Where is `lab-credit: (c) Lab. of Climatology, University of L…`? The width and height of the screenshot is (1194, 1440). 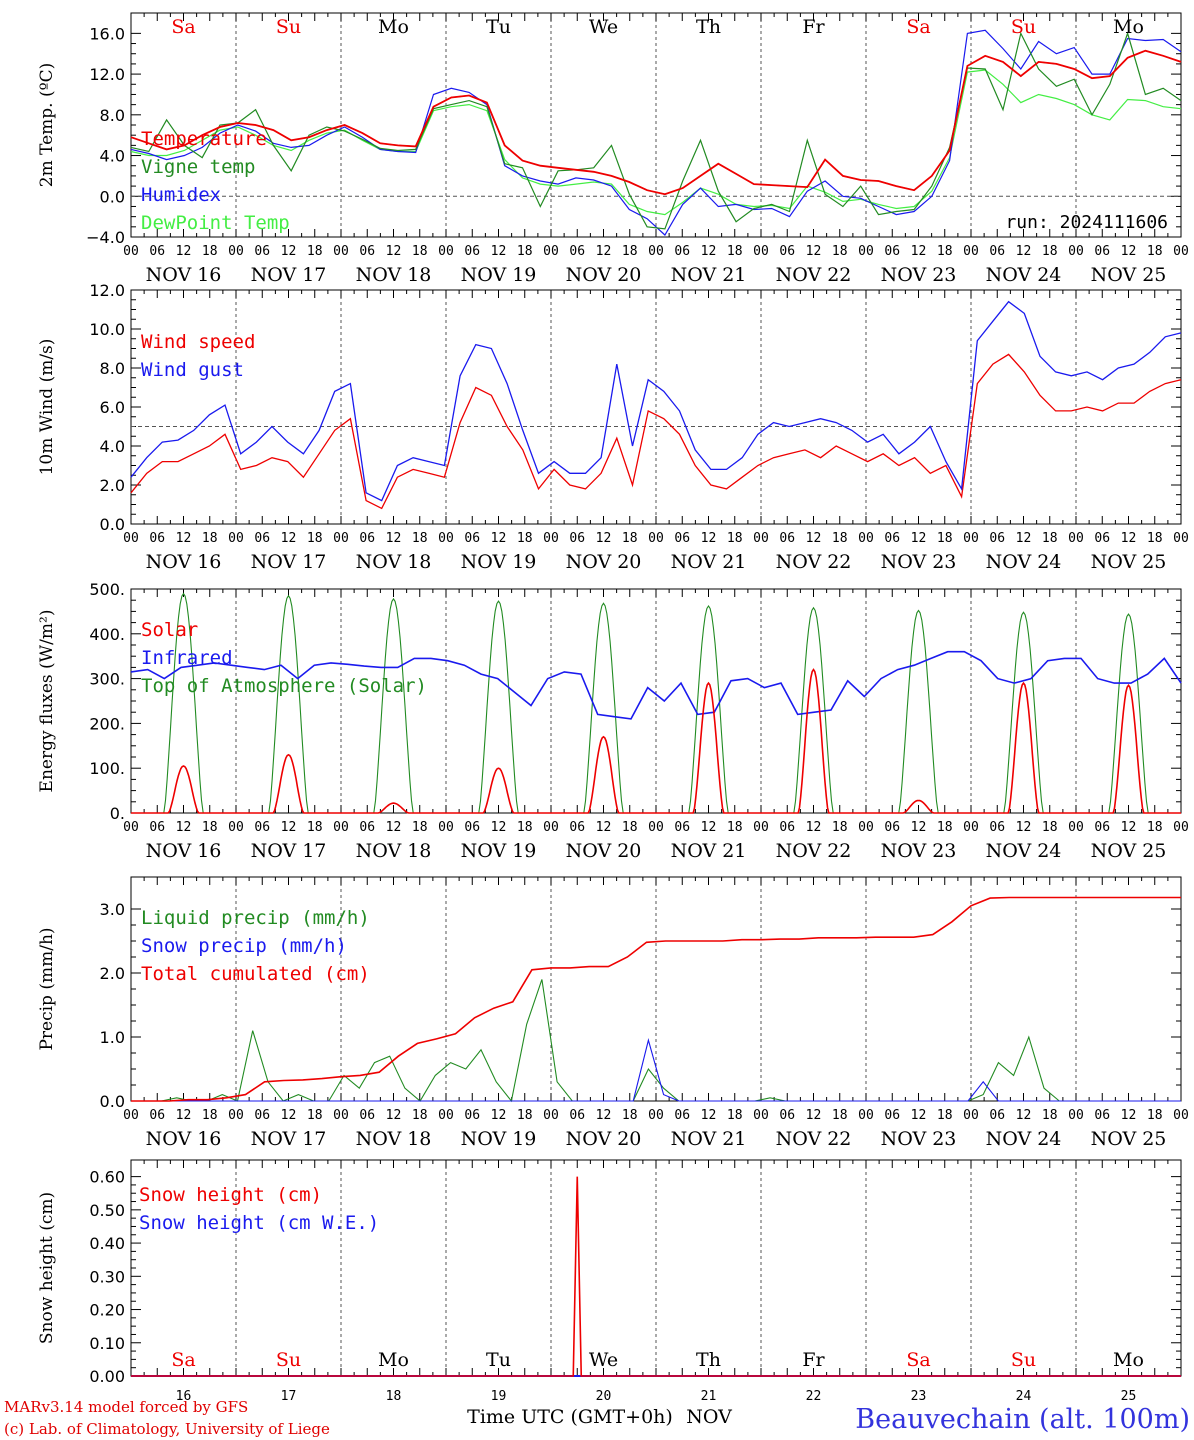
lab-credit: (c) Lab. of Climatology, University of L… is located at coordinates (167, 1429).